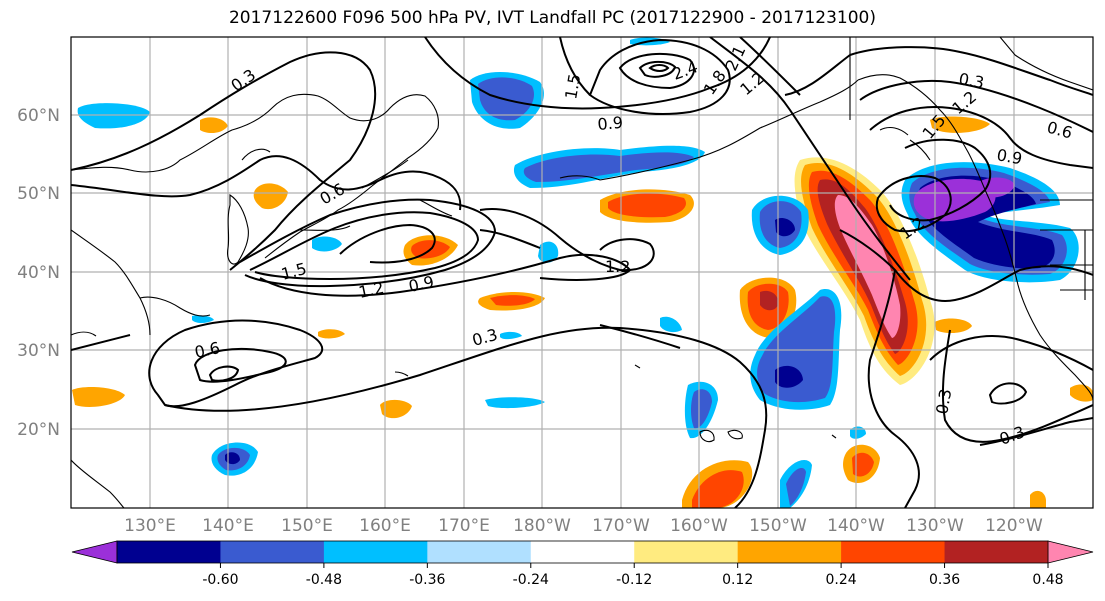  What do you see at coordinates (1047, 580) in the screenshot?
I see `colorbar-tick-label: 0.48` at bounding box center [1047, 580].